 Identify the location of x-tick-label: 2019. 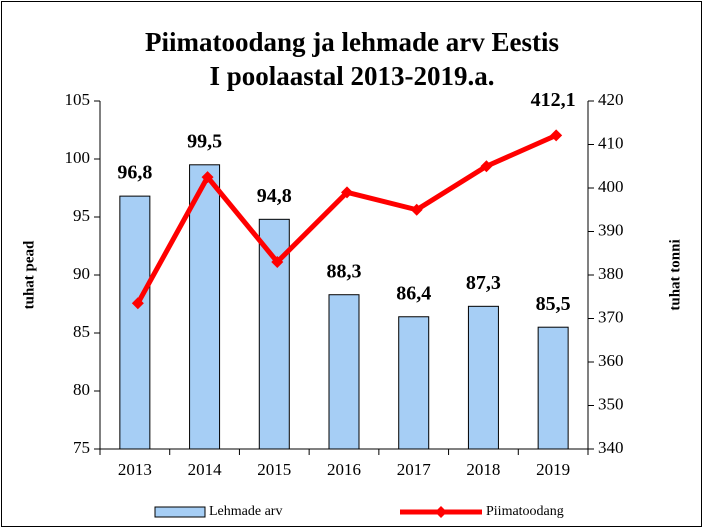
(553, 469).